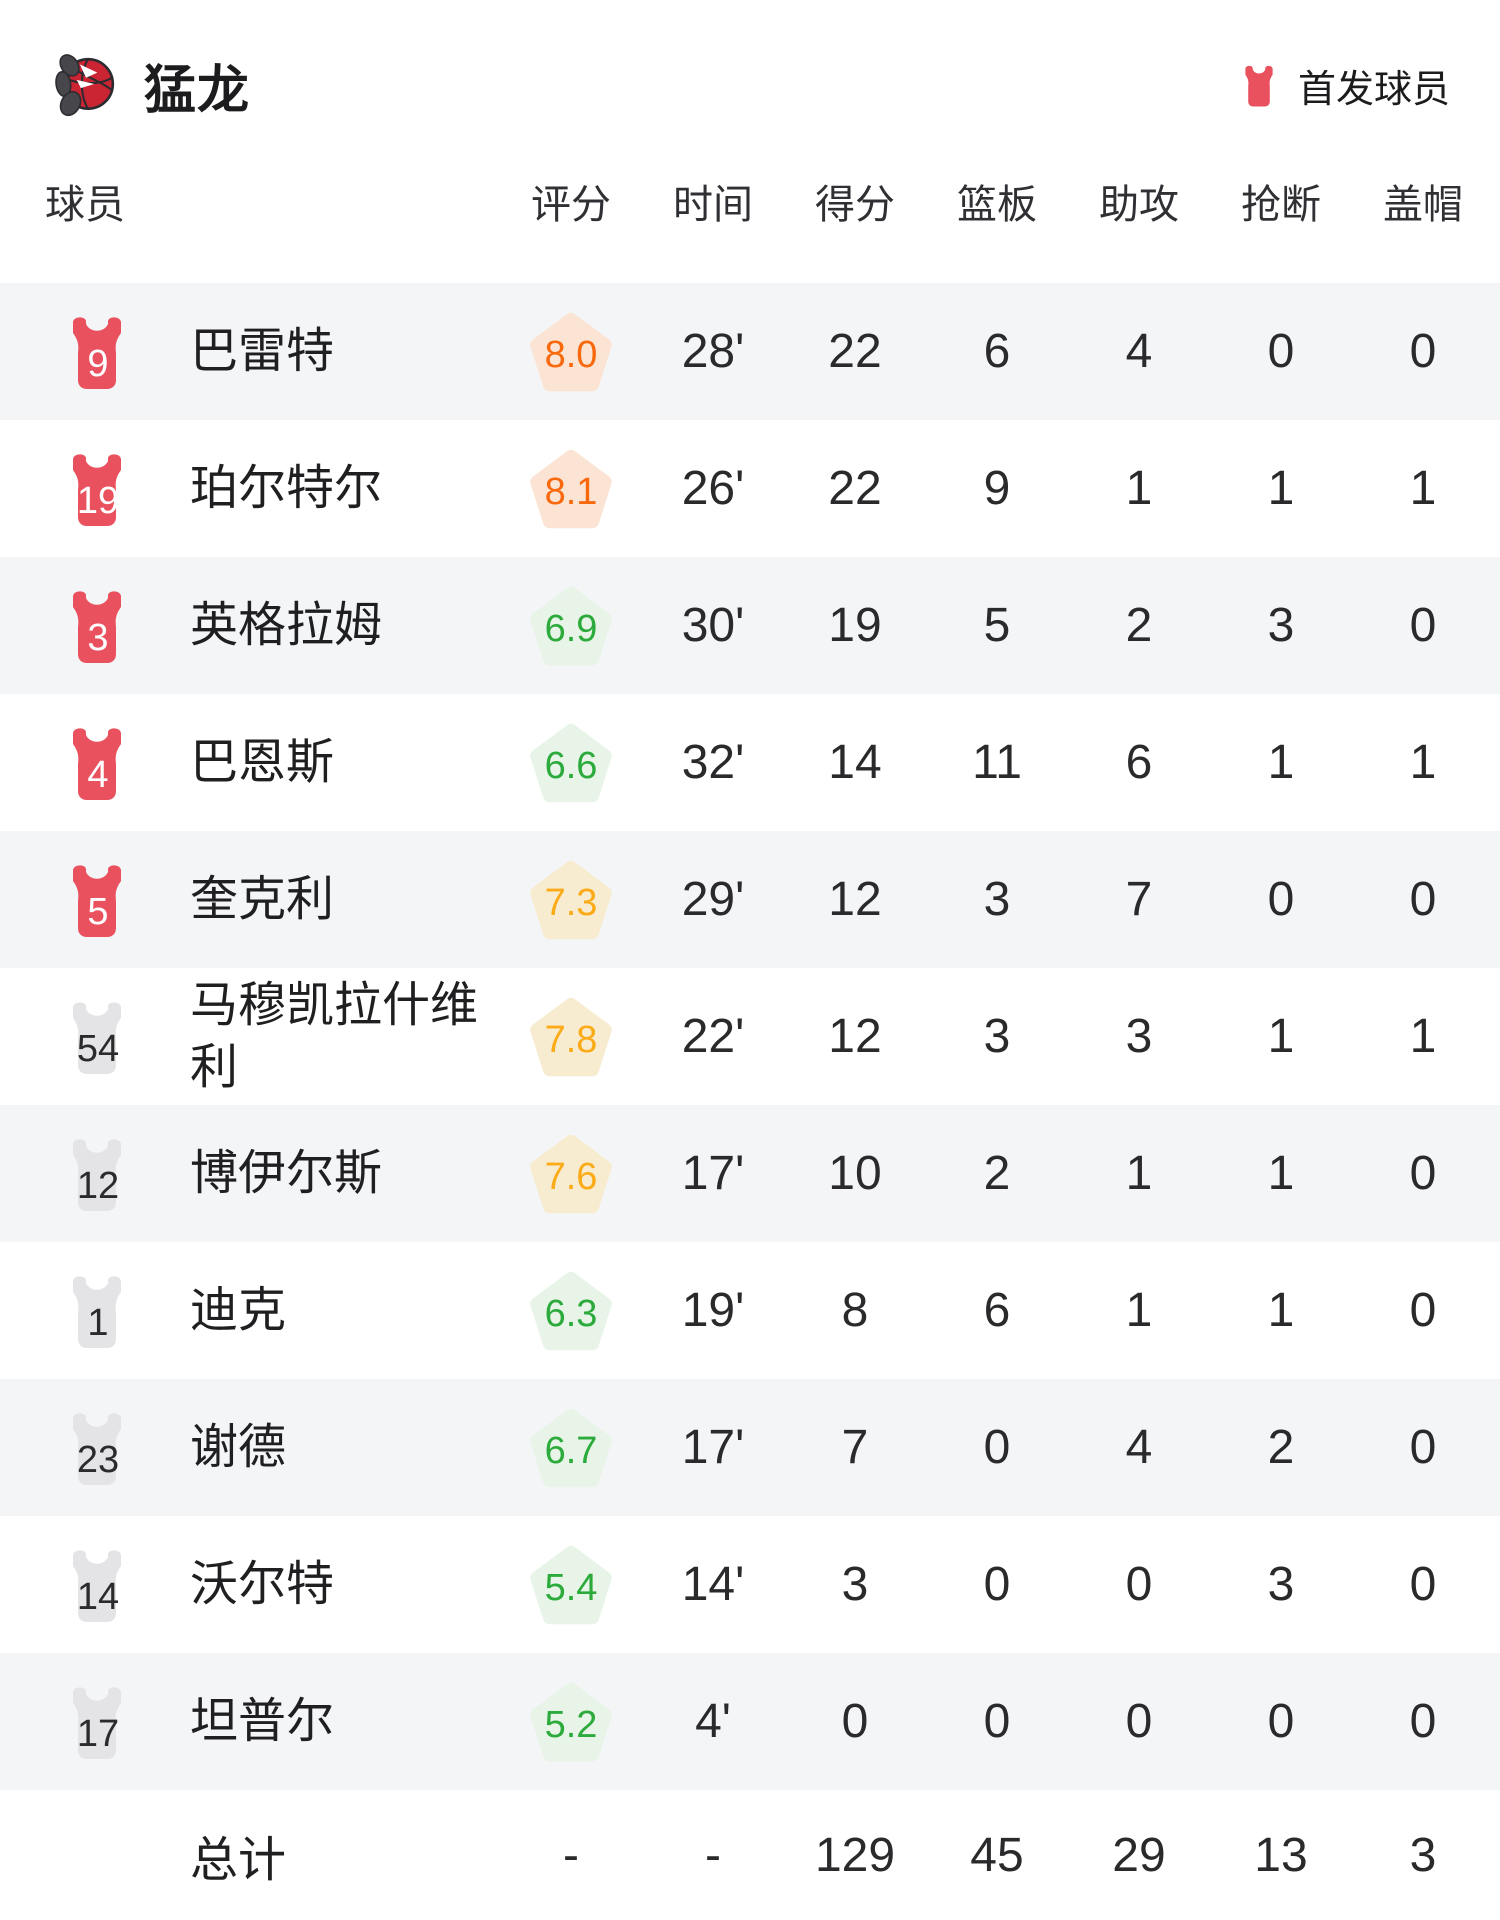 The height and width of the screenshot is (1920, 1500). What do you see at coordinates (1281, 1855) in the screenshot?
I see `total-steals-cell: 13` at bounding box center [1281, 1855].